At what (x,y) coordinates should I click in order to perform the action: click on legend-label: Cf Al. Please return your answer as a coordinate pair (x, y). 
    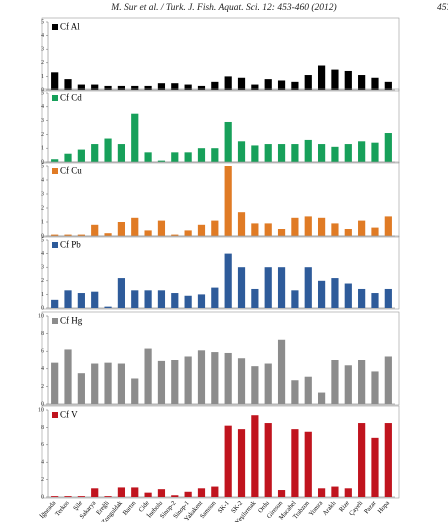
    Looking at the image, I should click on (70, 27).